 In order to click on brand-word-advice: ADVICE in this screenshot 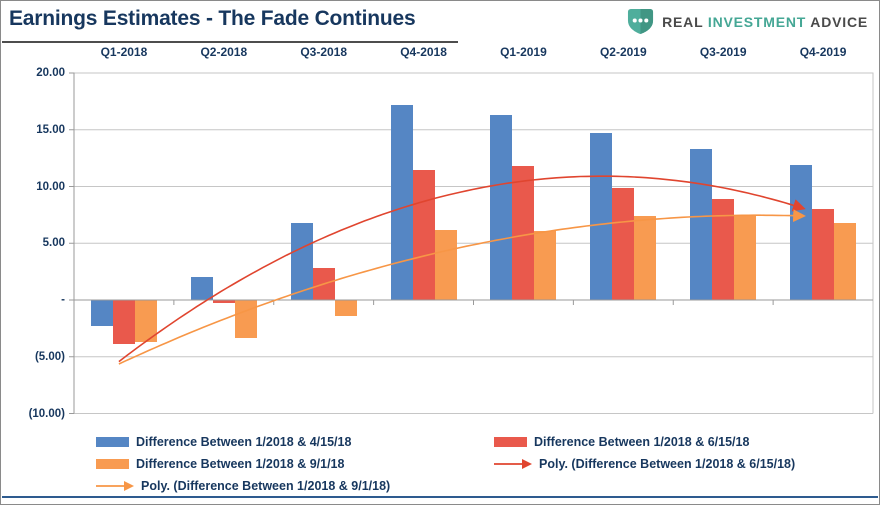, I will do `click(839, 21)`.